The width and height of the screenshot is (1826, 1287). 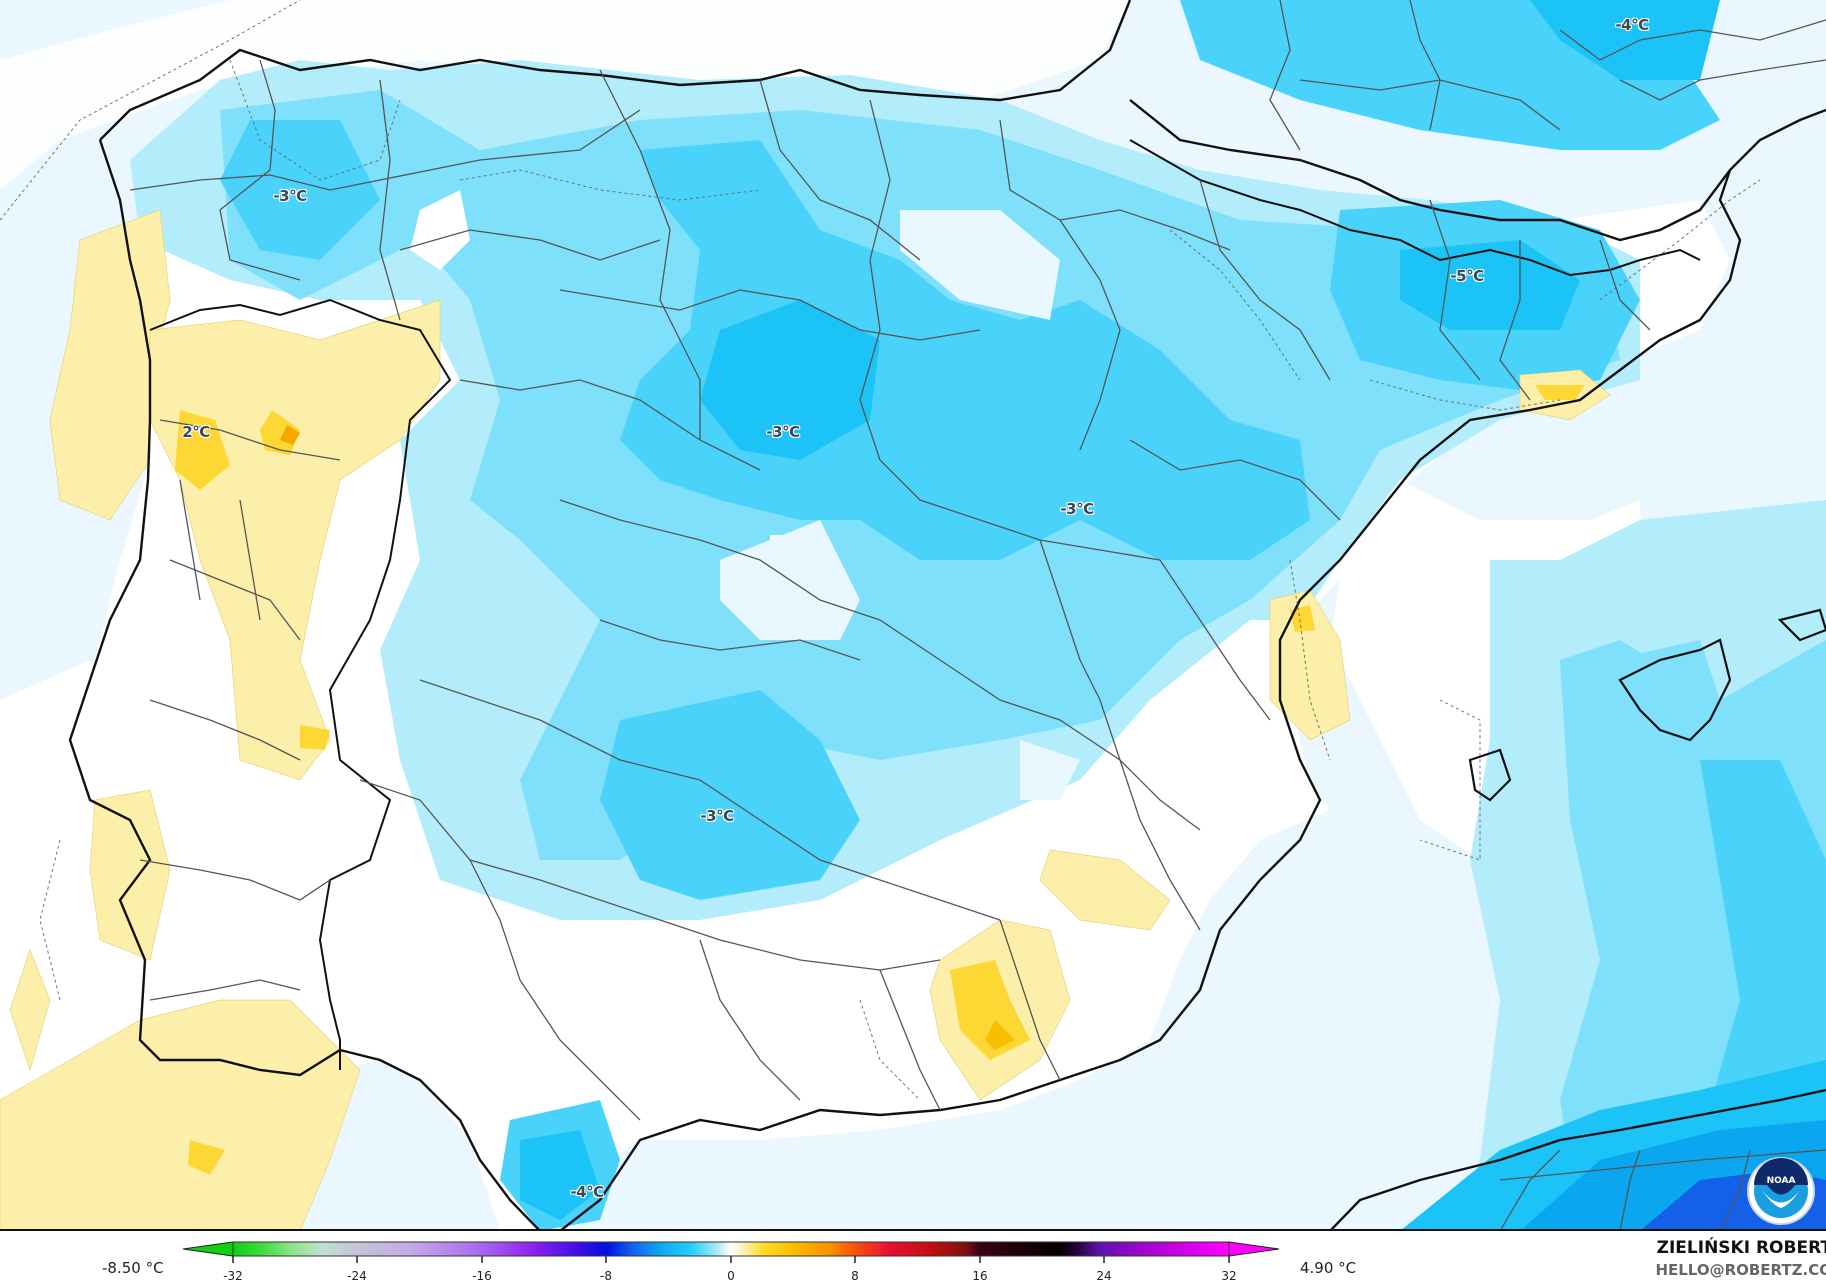 I want to click on map-label-france: -4°C, so click(x=1632, y=25).